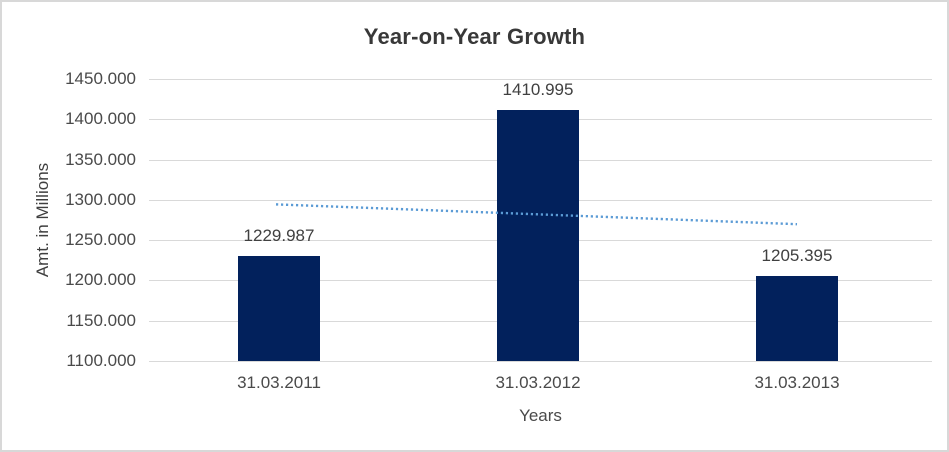 The image size is (949, 452). What do you see at coordinates (797, 382) in the screenshot?
I see `x-tick-label: 31.03.2013` at bounding box center [797, 382].